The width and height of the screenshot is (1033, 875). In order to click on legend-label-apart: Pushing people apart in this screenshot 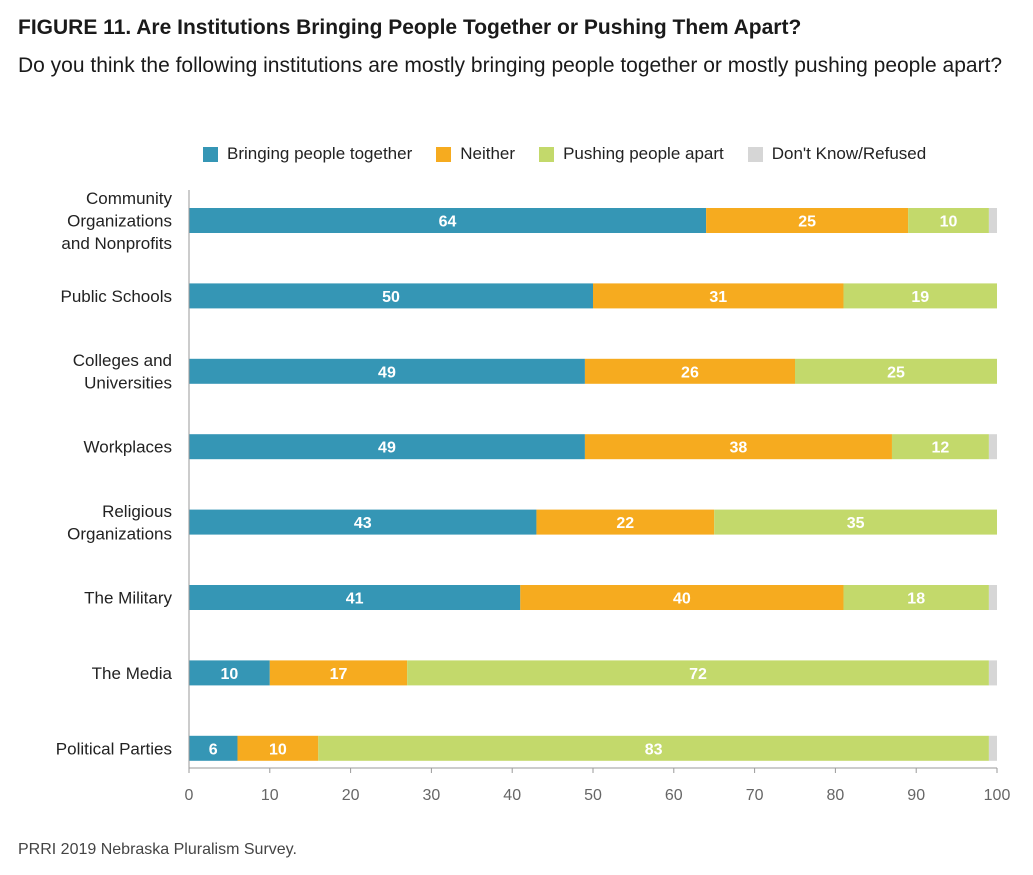, I will do `click(643, 153)`.